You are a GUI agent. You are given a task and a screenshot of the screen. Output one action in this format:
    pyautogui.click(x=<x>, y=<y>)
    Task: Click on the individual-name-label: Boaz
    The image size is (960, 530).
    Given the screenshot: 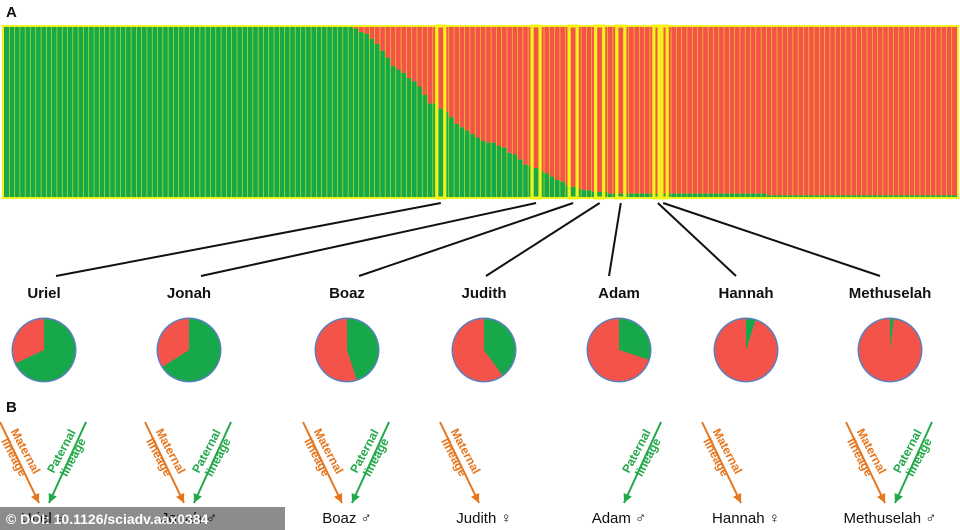 What is the action you would take?
    pyautogui.click(x=347, y=293)
    